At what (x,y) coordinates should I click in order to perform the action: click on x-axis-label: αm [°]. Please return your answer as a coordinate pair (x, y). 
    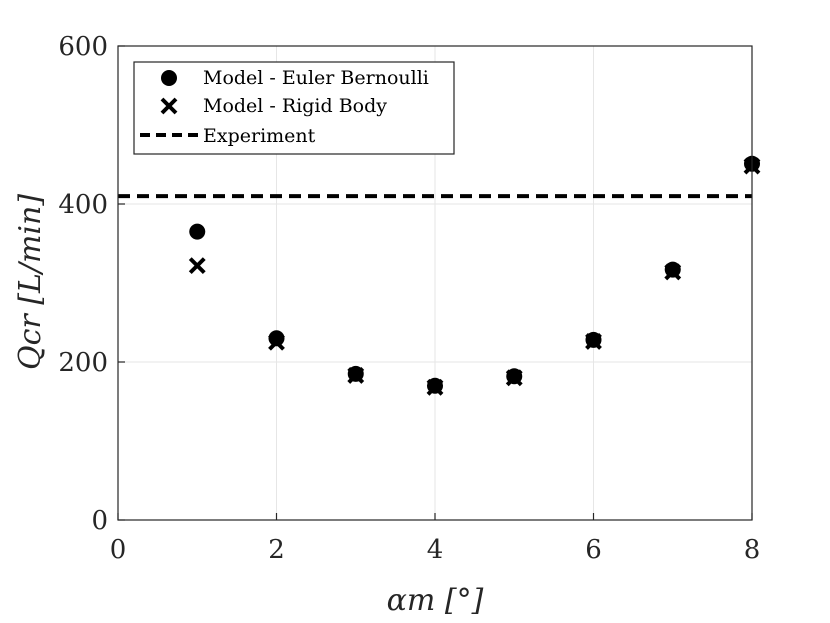
    Looking at the image, I should click on (435, 600).